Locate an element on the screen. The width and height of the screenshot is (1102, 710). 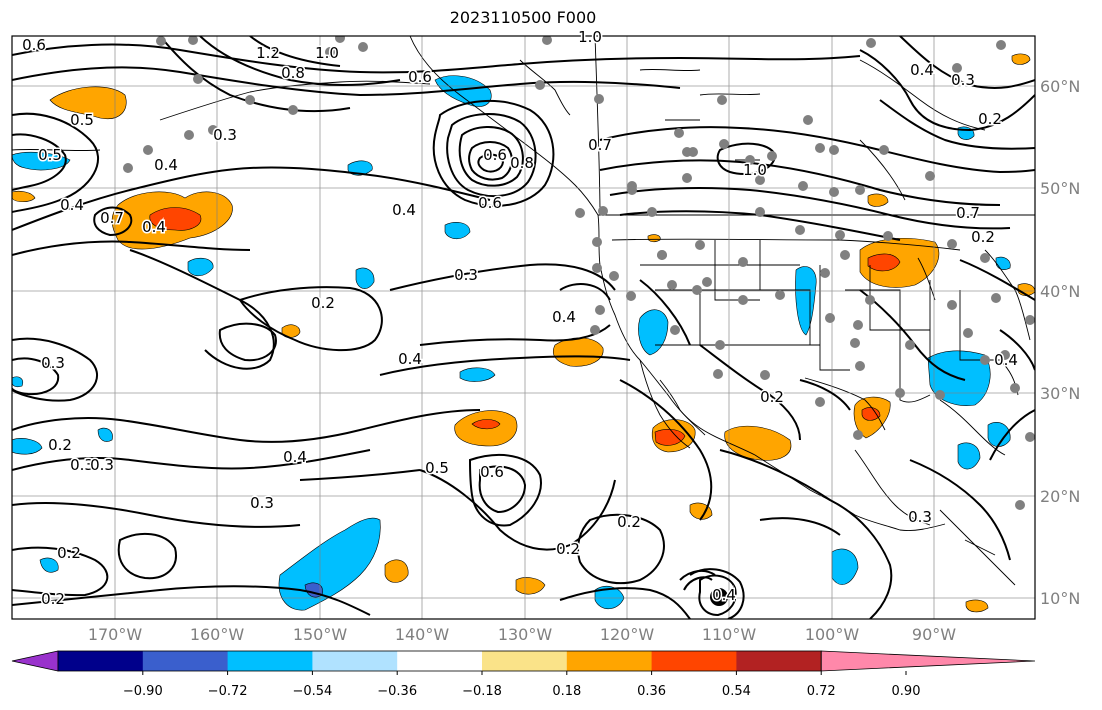
lon-label: 110°W is located at coordinates (729, 634).